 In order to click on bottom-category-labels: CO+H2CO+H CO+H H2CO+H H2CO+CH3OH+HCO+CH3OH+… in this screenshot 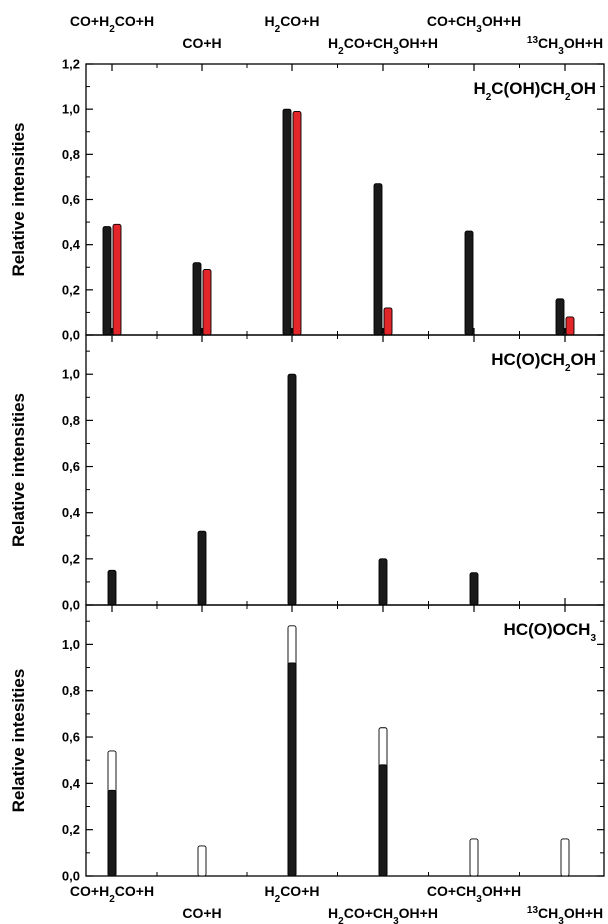, I will do `click(336, 903)`.